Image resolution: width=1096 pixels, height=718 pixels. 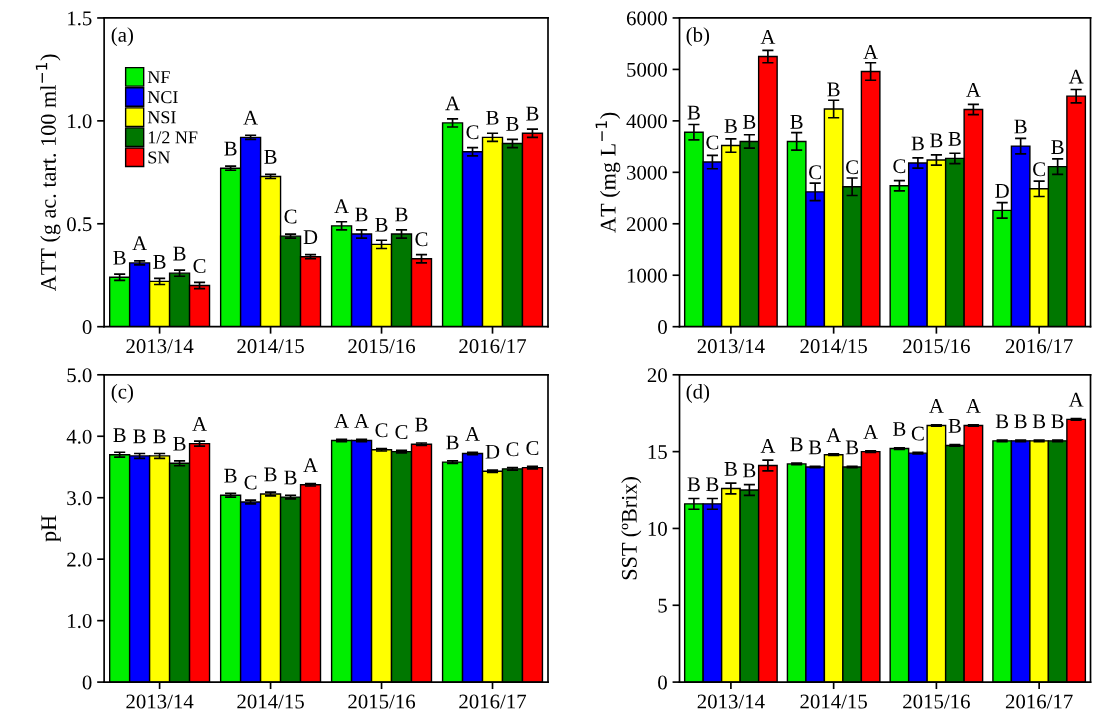 What do you see at coordinates (79, 559) in the screenshot?
I see `y-tick-label: 2.0` at bounding box center [79, 559].